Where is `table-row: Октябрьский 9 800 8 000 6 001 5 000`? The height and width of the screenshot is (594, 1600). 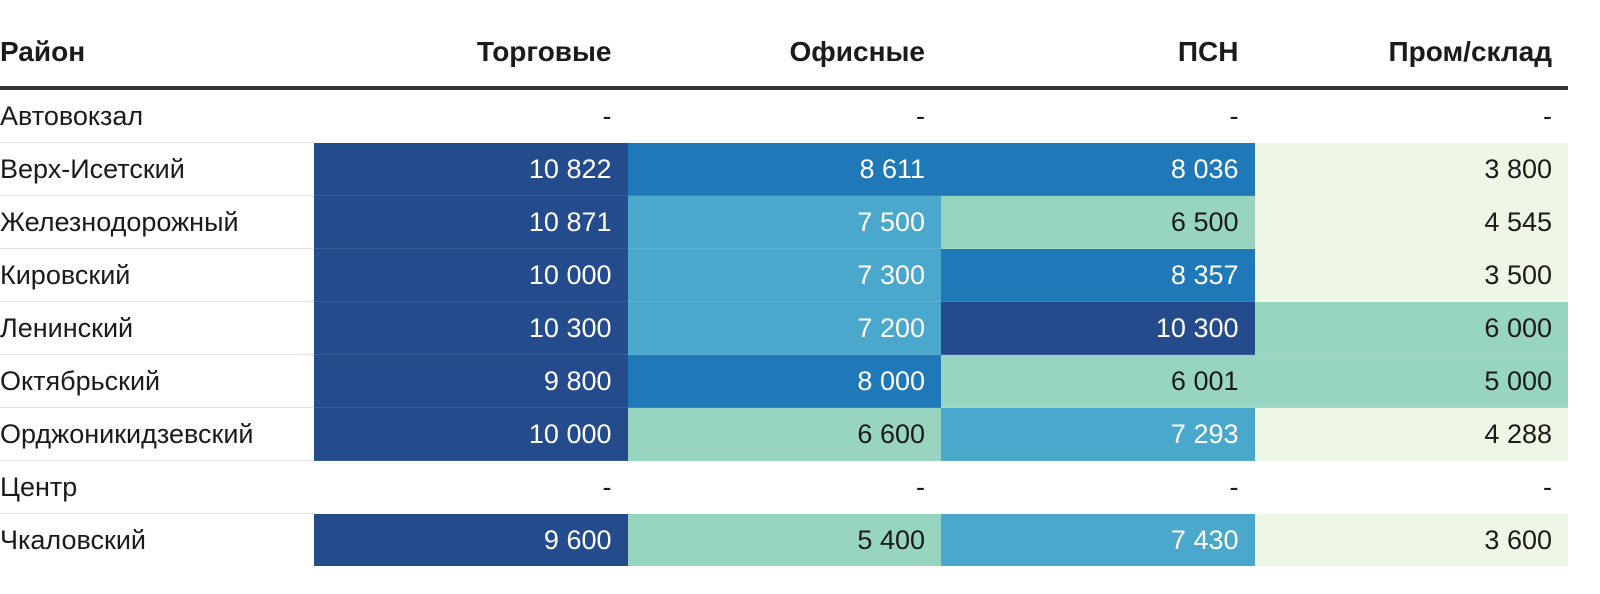
table-row: Октябрьский 9 800 8 000 6 001 5 000 is located at coordinates (784, 381).